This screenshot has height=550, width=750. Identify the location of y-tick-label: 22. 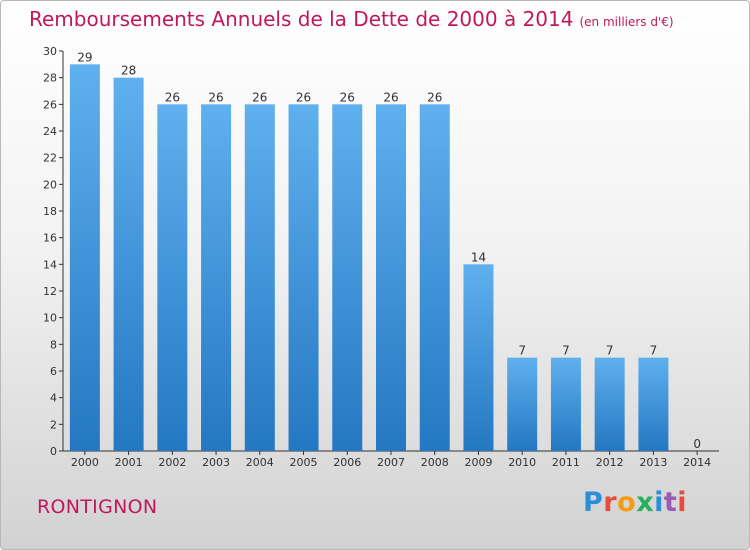
(50, 158).